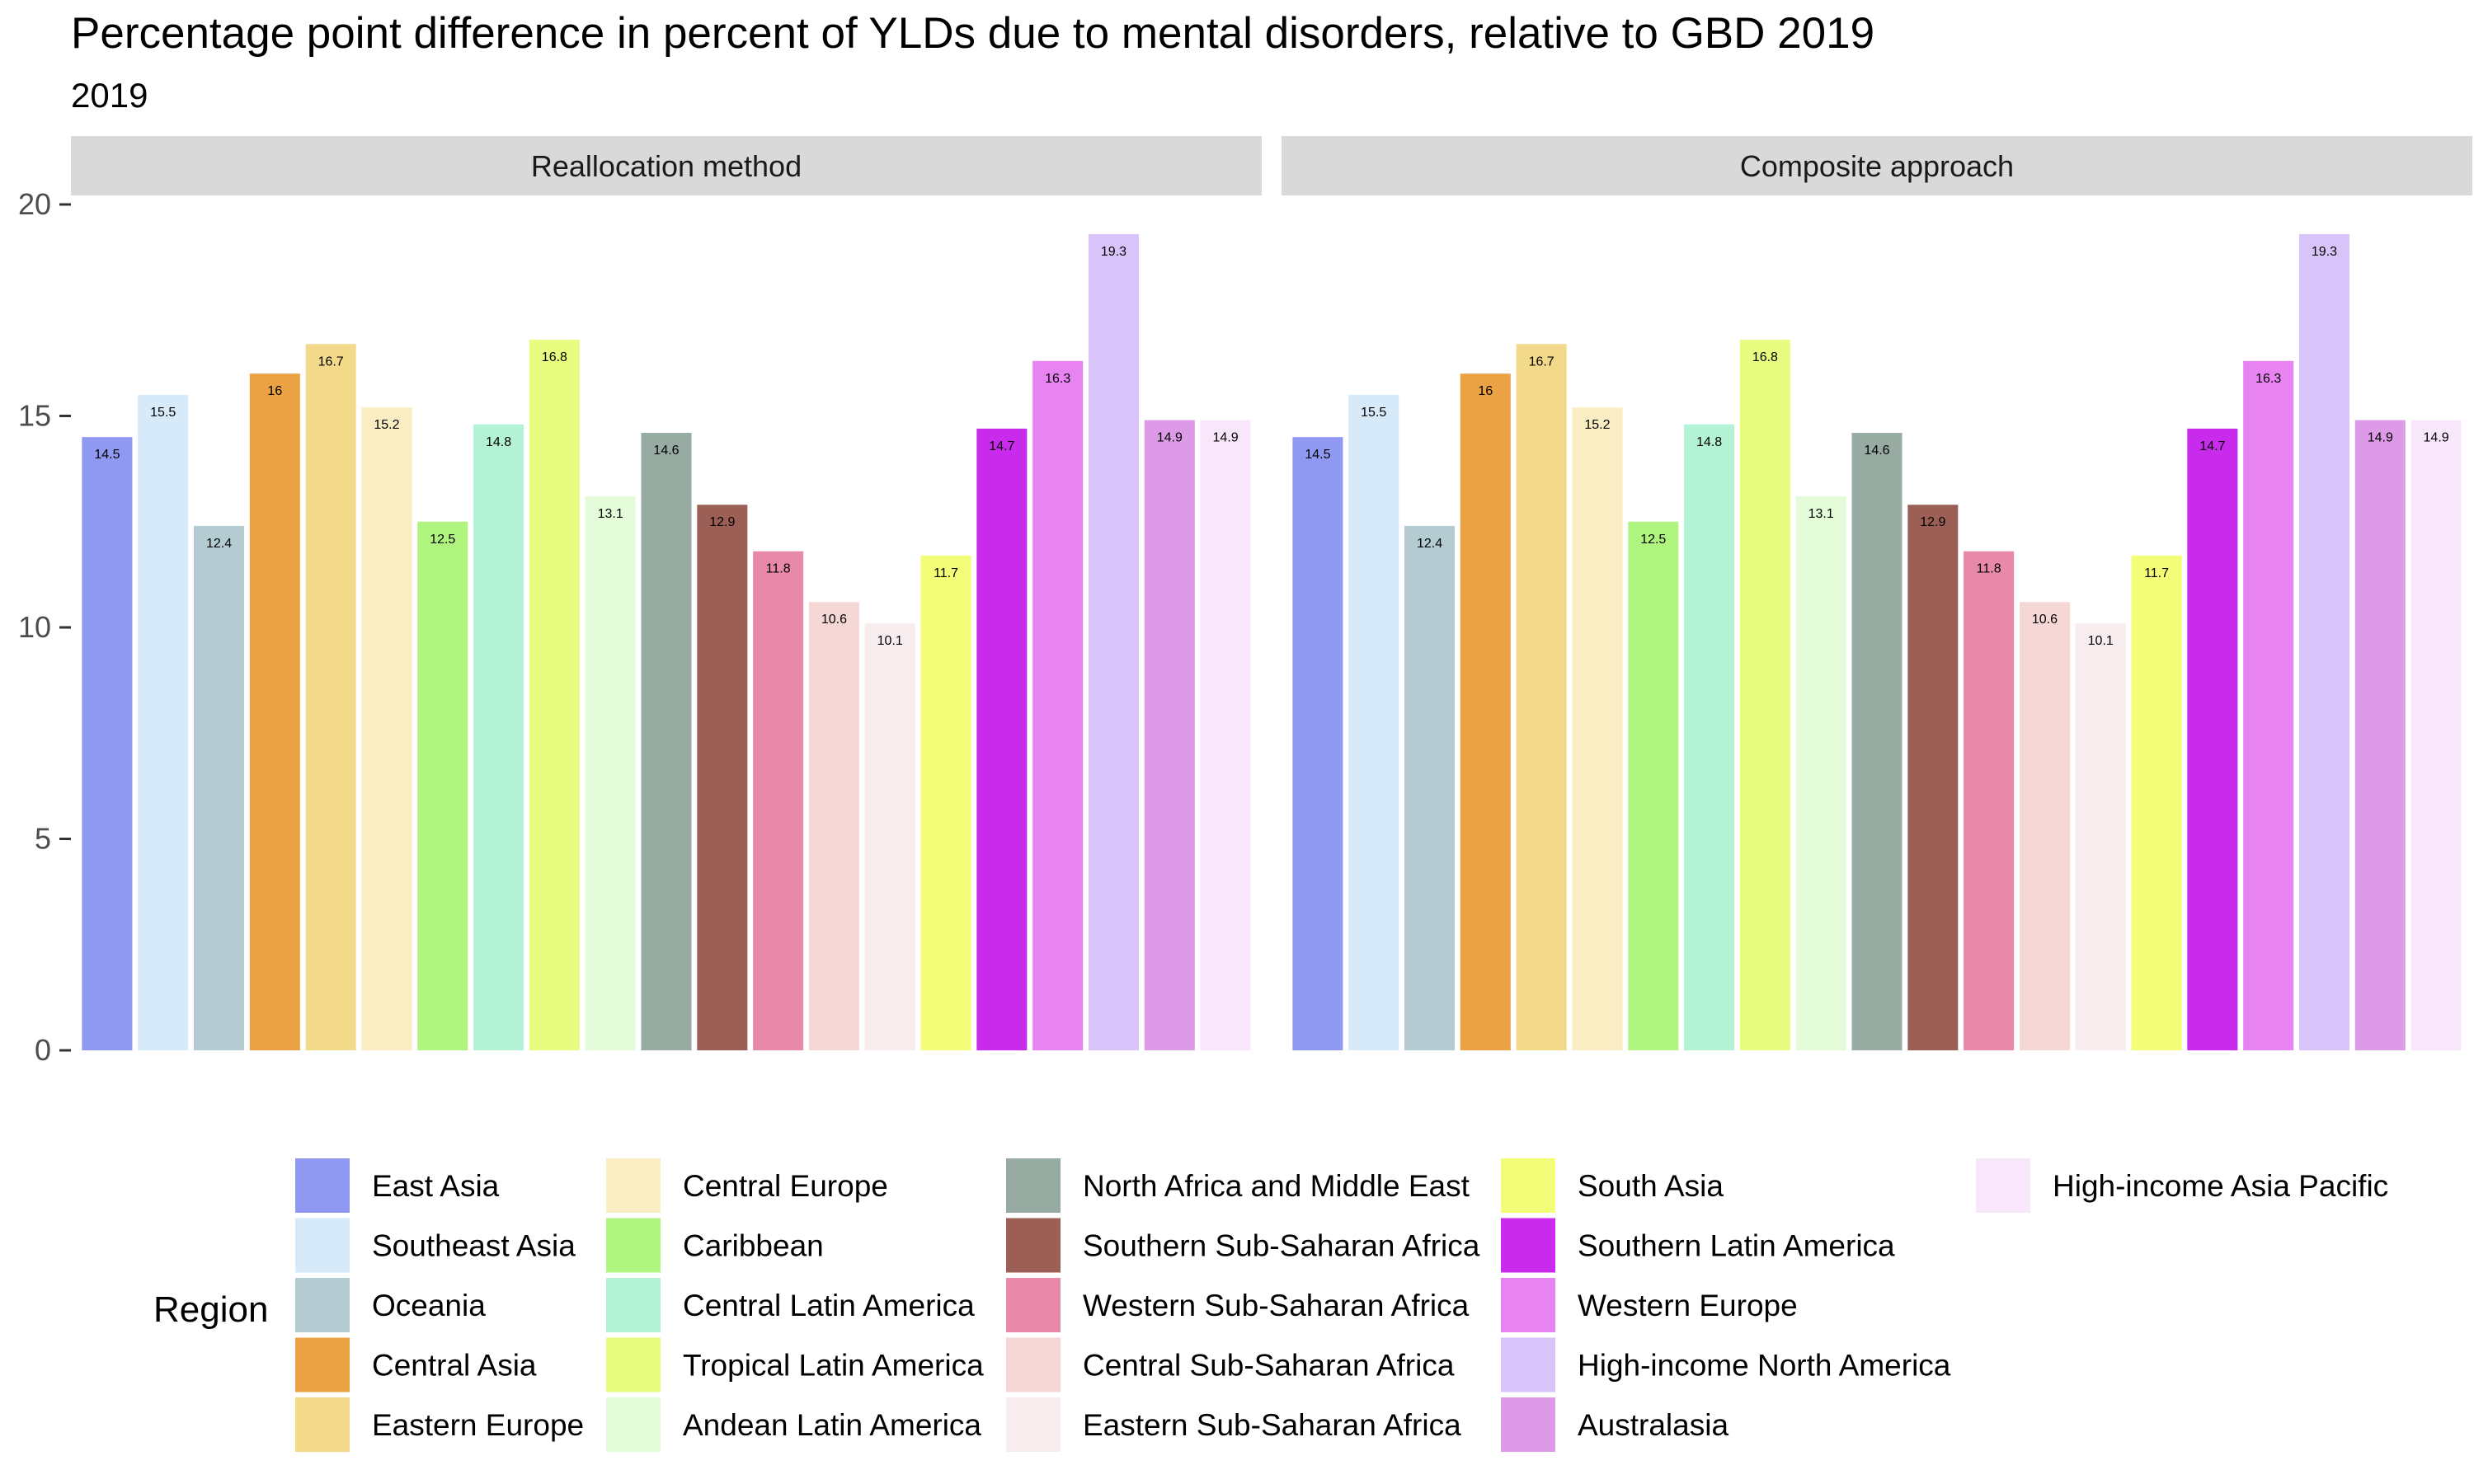  Describe the element at coordinates (832, 1425) in the screenshot. I see `legend-label: Andean Latin America` at that location.